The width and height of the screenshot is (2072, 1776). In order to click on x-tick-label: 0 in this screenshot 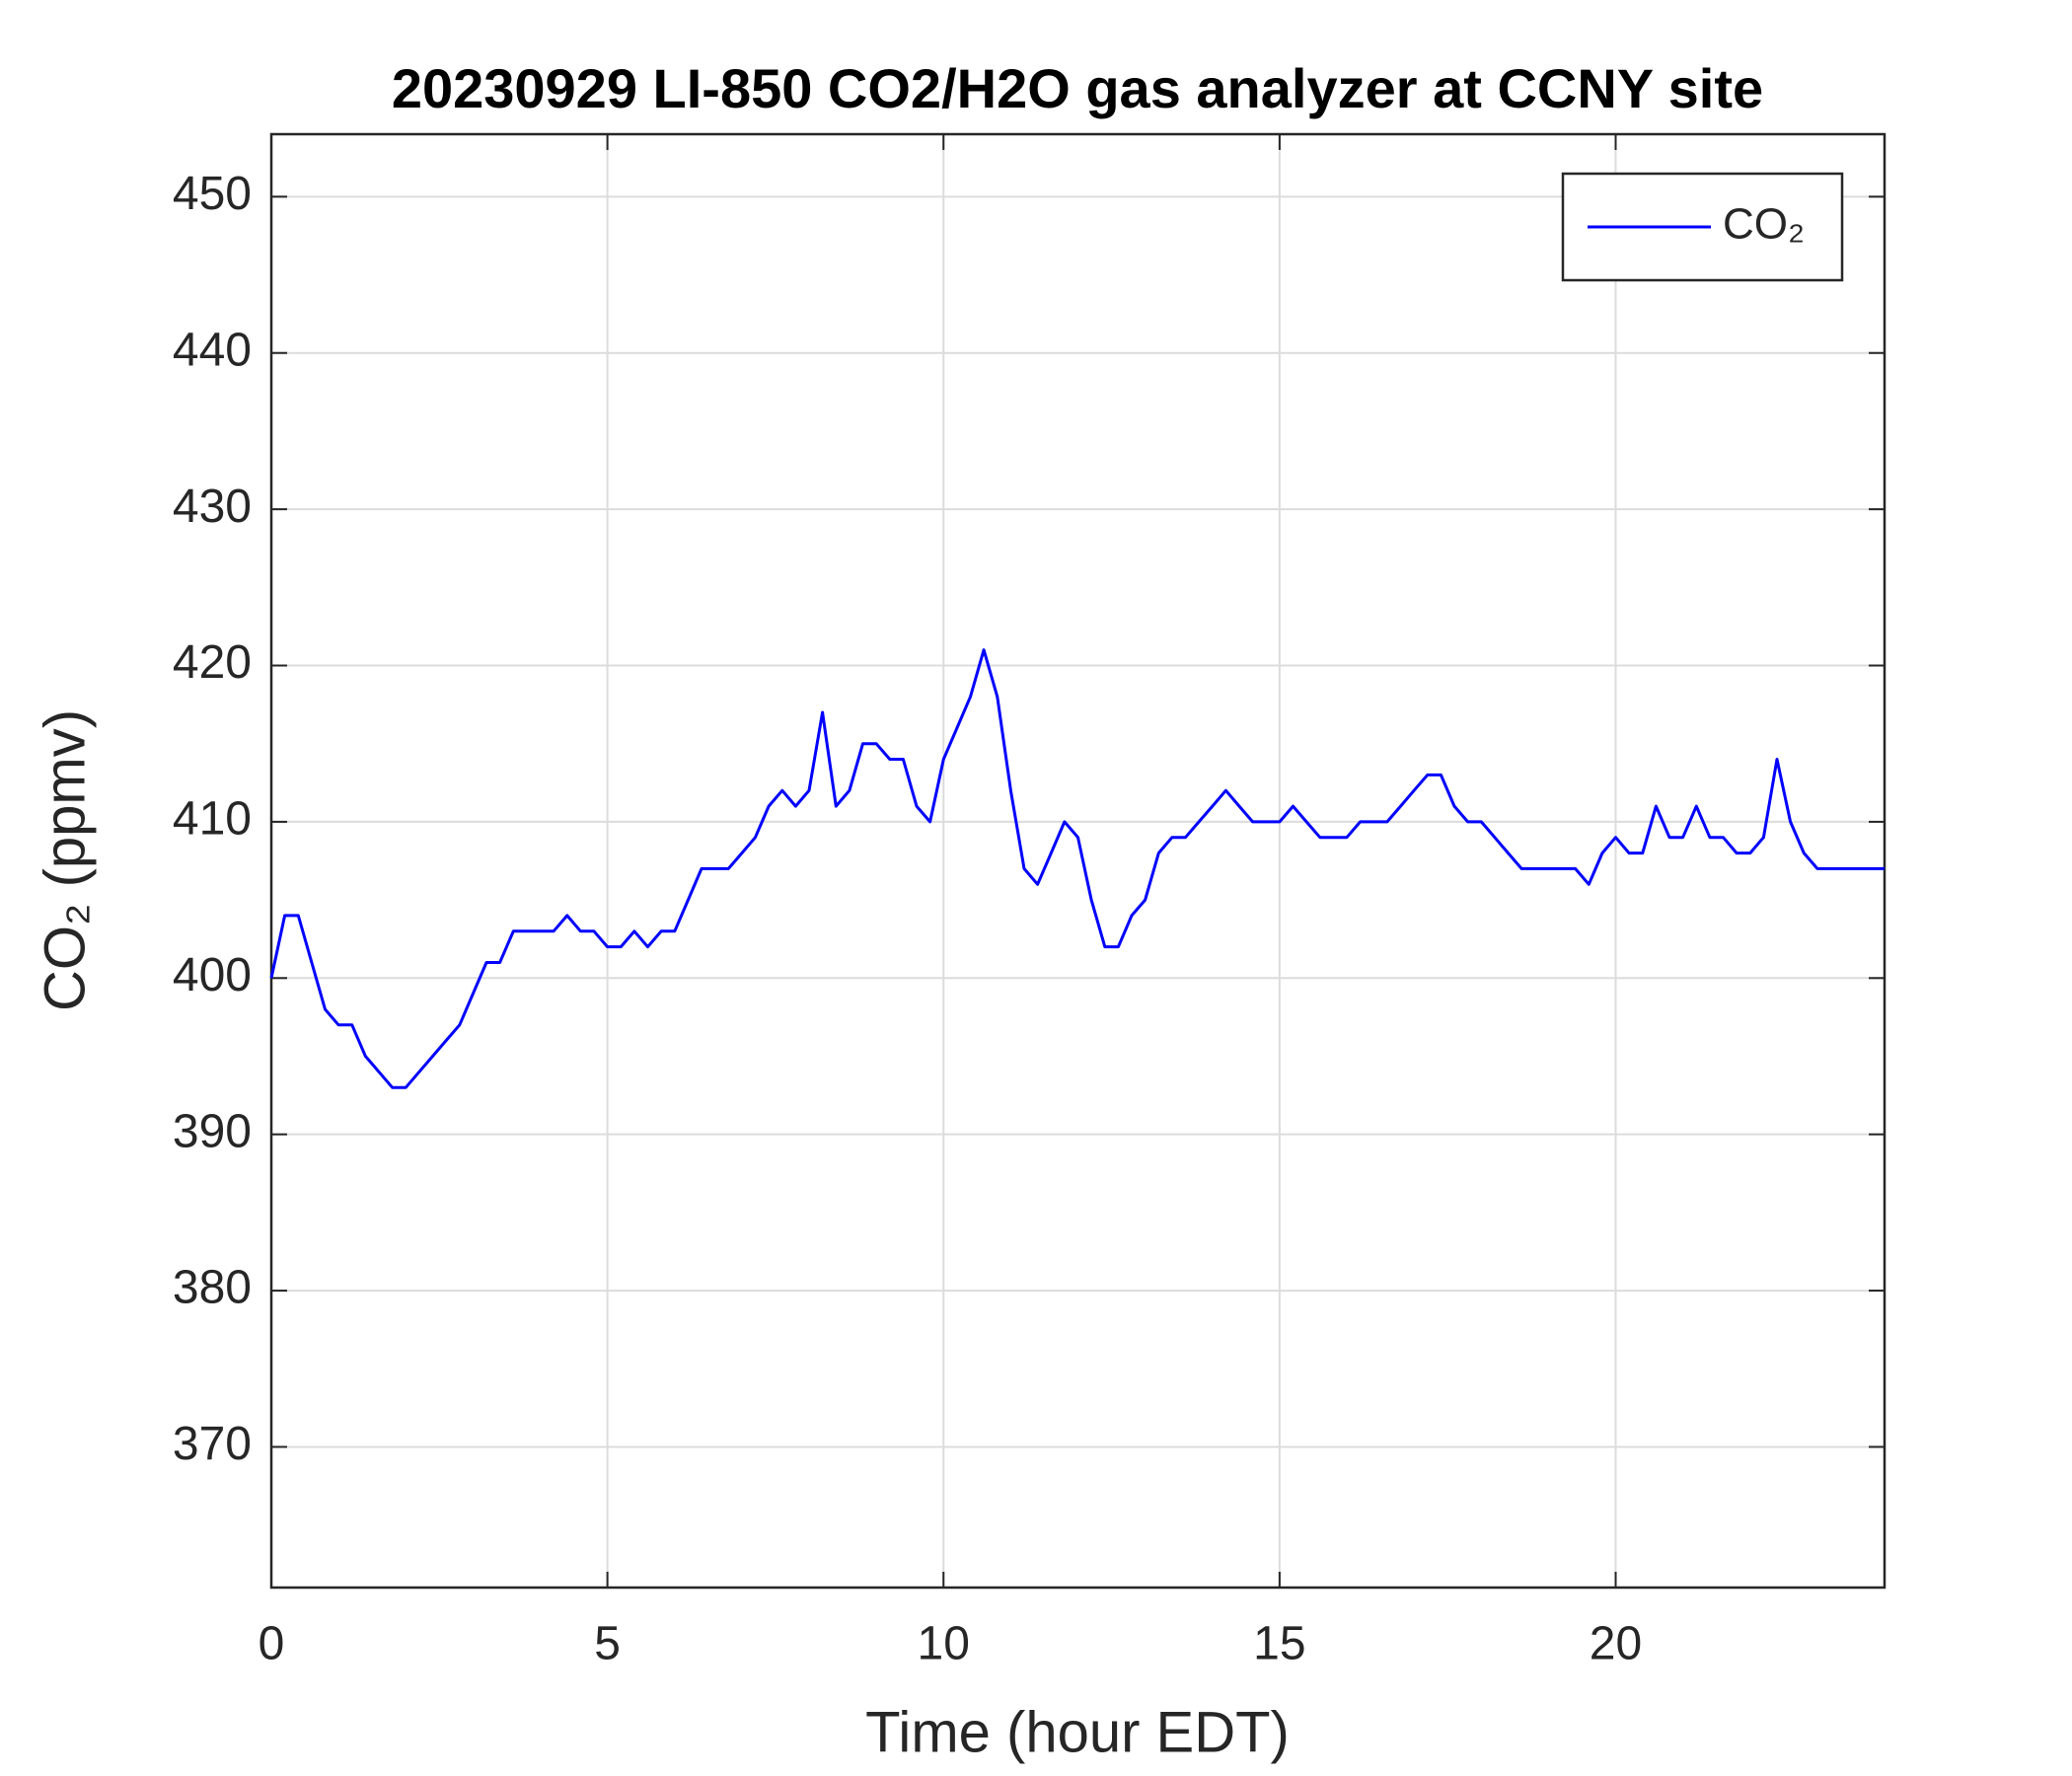, I will do `click(272, 1644)`.